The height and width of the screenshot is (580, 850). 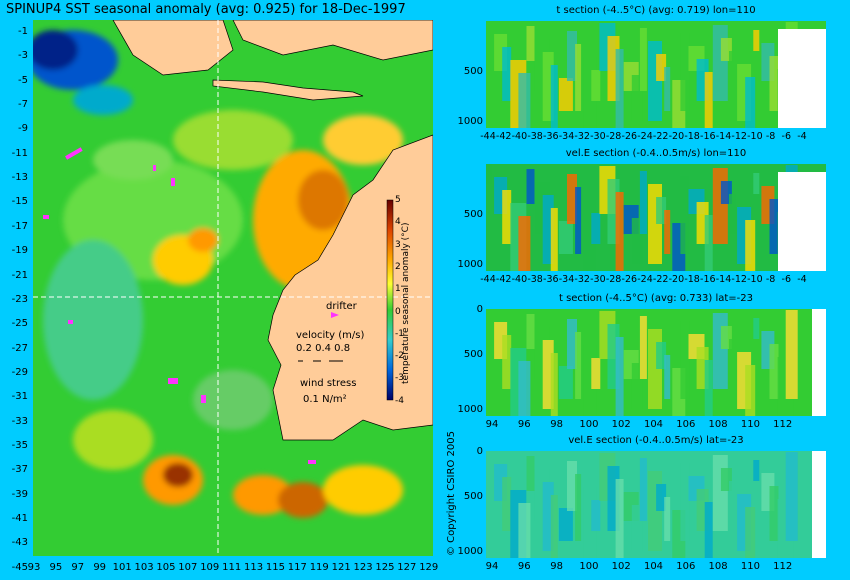 I want to click on colorbar-tick: 4, so click(x=398, y=222).